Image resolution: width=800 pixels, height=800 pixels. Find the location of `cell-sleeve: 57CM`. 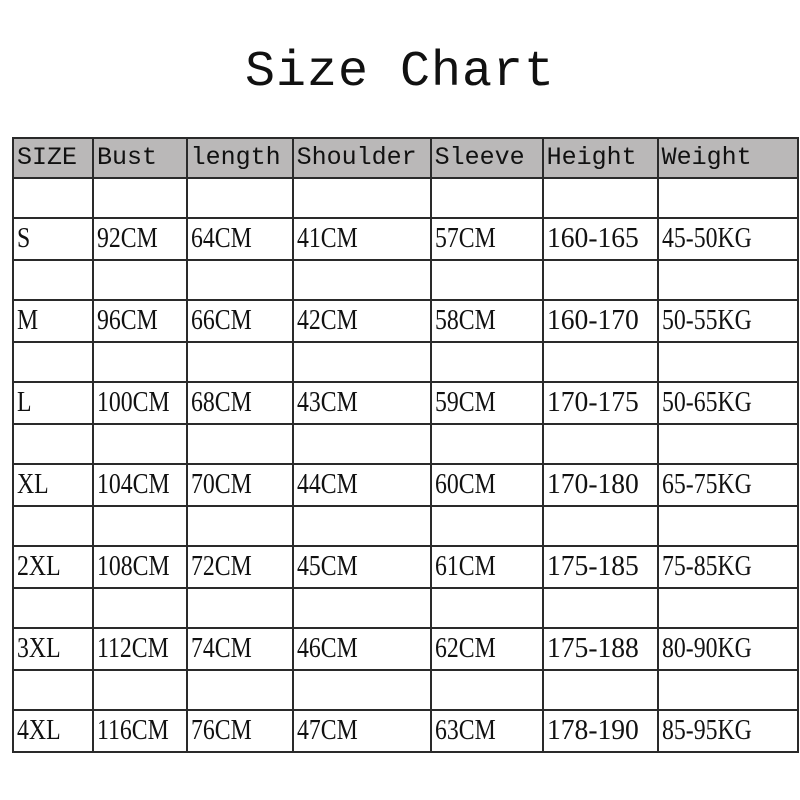

cell-sleeve: 57CM is located at coordinates (486, 239).